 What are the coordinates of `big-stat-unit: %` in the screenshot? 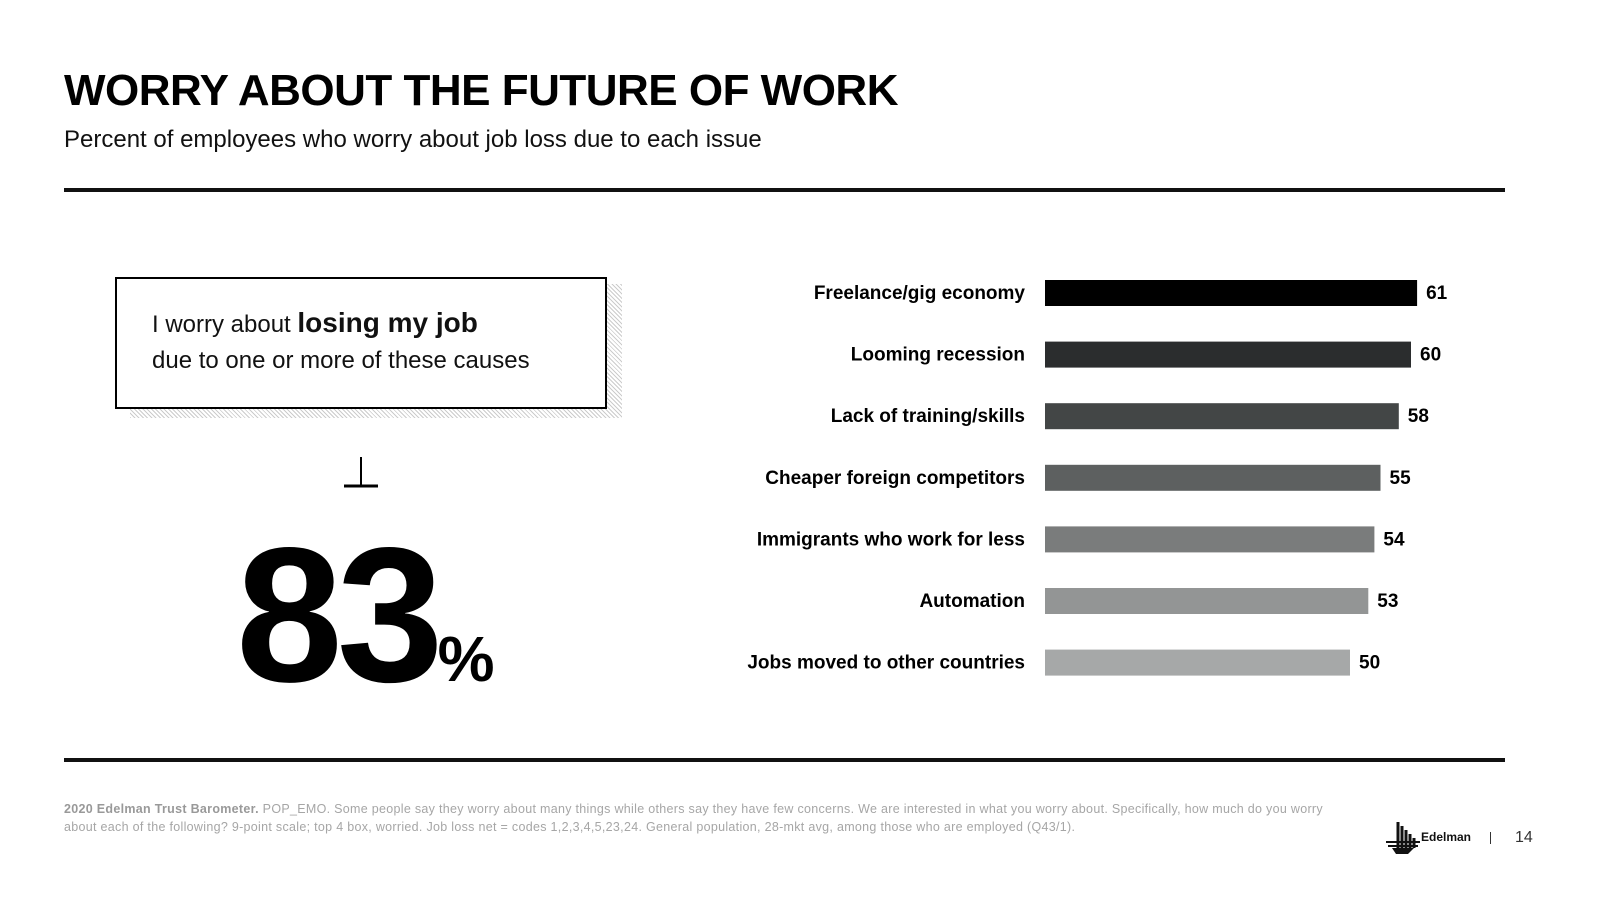 It's located at (466, 659).